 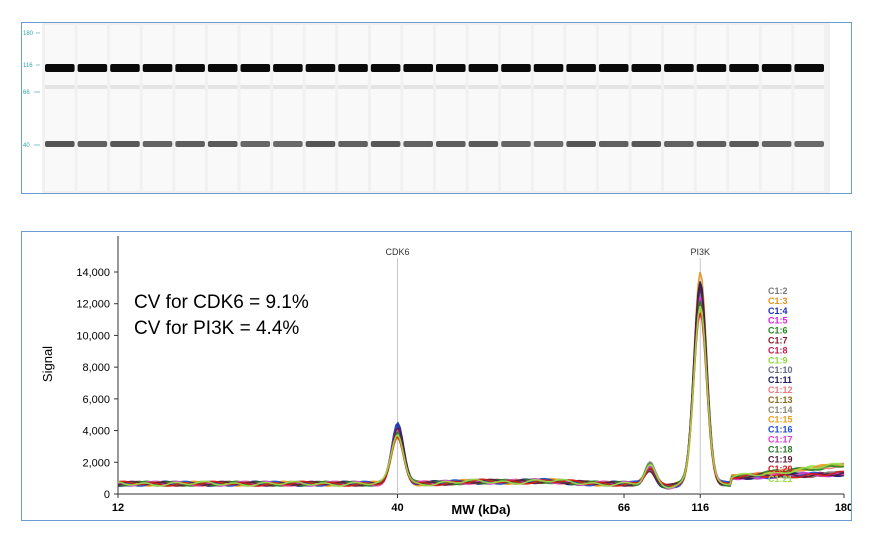 I want to click on legend-item: C1:14, so click(x=780, y=410).